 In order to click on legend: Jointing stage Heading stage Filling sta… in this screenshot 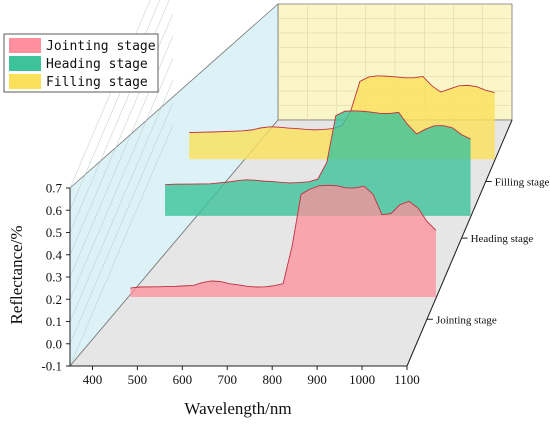, I will do `click(81, 63)`.